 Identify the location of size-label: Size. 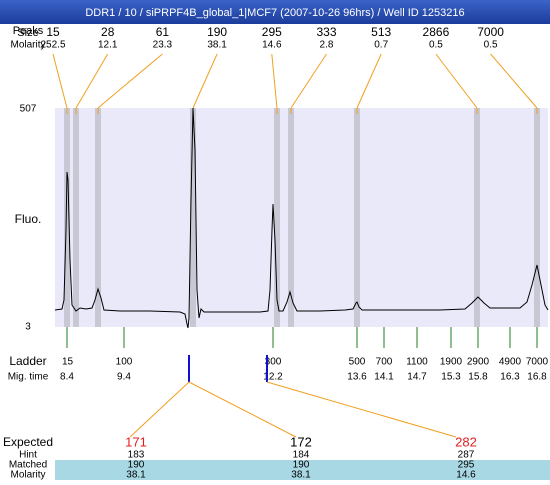
(27, 33).